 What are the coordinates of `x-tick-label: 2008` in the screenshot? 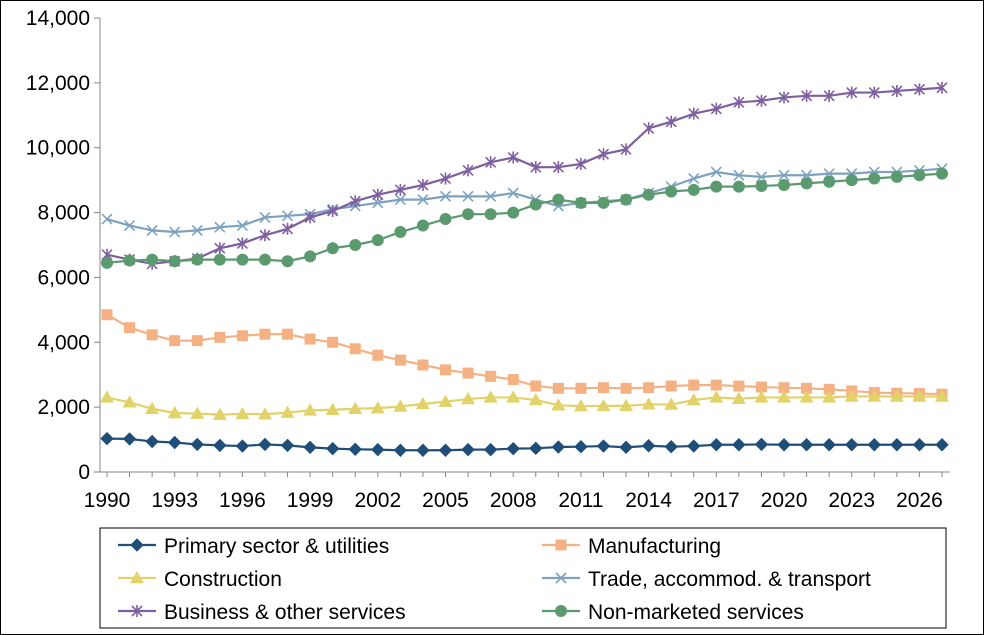 It's located at (513, 500).